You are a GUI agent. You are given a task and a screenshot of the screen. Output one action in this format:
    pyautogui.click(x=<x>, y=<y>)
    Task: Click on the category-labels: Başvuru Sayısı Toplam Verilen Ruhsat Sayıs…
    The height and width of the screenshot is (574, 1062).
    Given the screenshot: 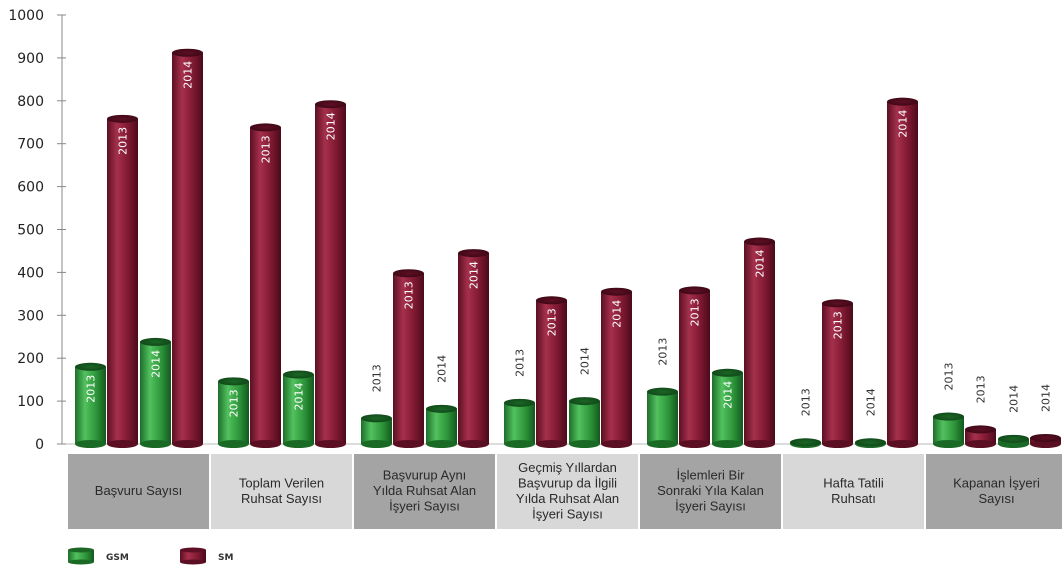 What is the action you would take?
    pyautogui.click(x=565, y=491)
    